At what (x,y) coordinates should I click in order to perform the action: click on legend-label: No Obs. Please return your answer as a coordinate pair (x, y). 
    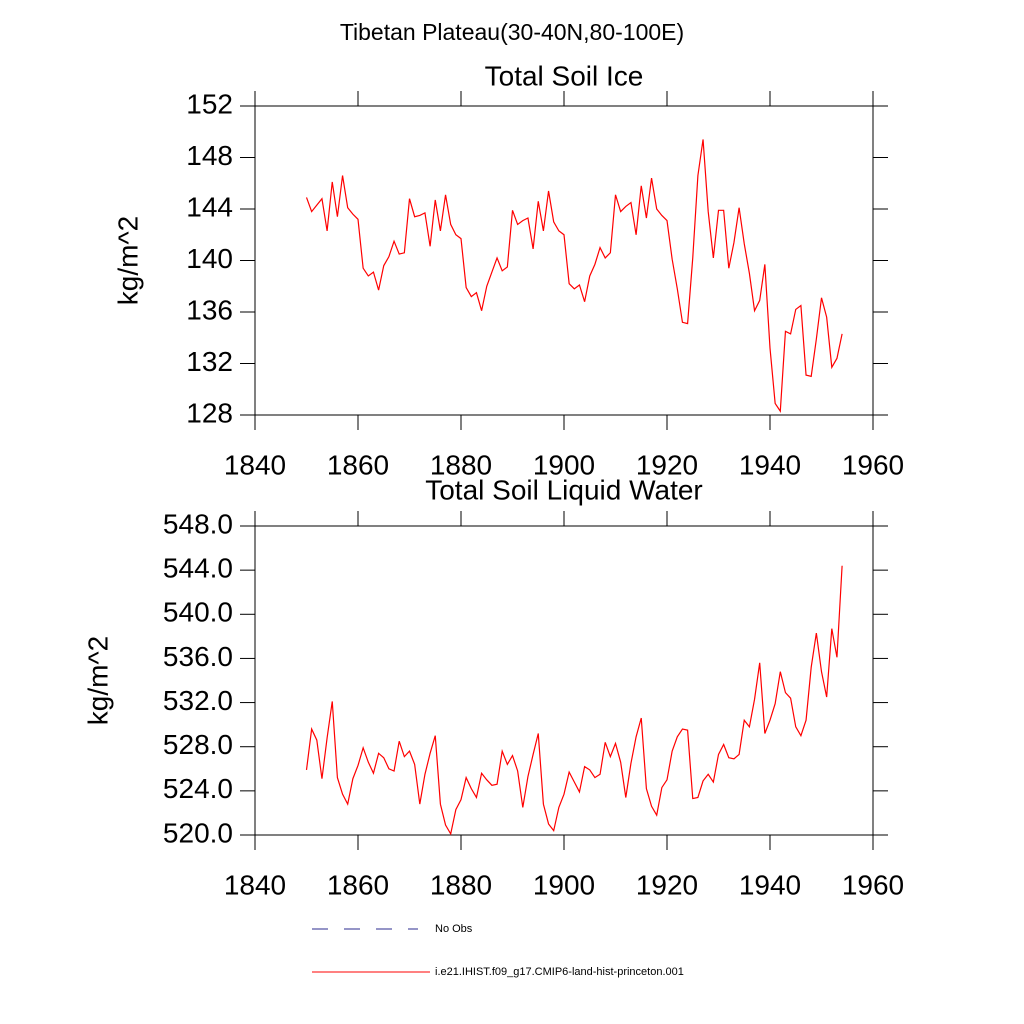
    Looking at the image, I should click on (454, 929).